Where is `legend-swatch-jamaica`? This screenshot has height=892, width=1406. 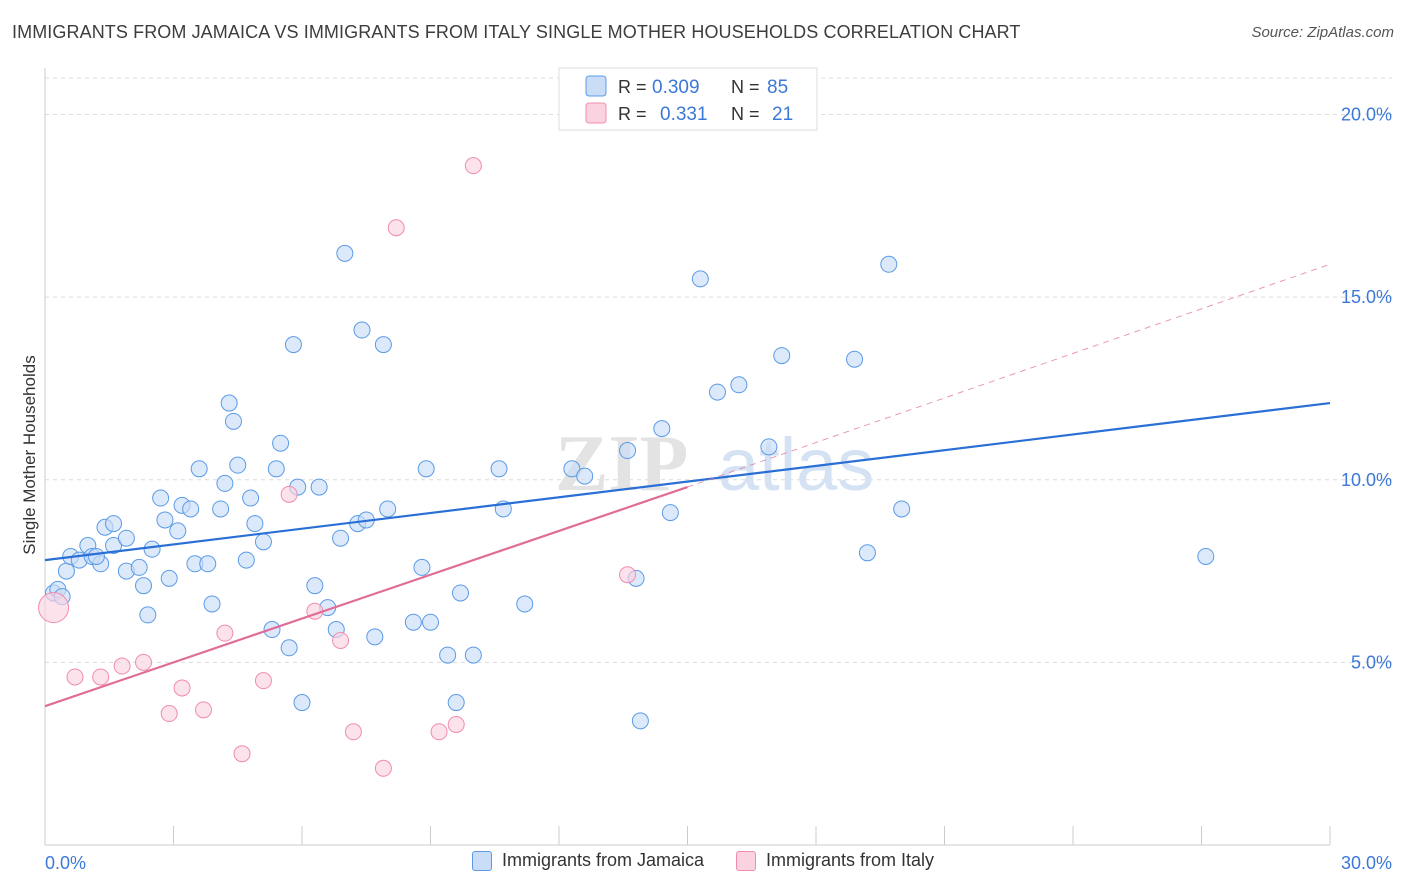
legend-swatch-jamaica is located at coordinates (596, 86).